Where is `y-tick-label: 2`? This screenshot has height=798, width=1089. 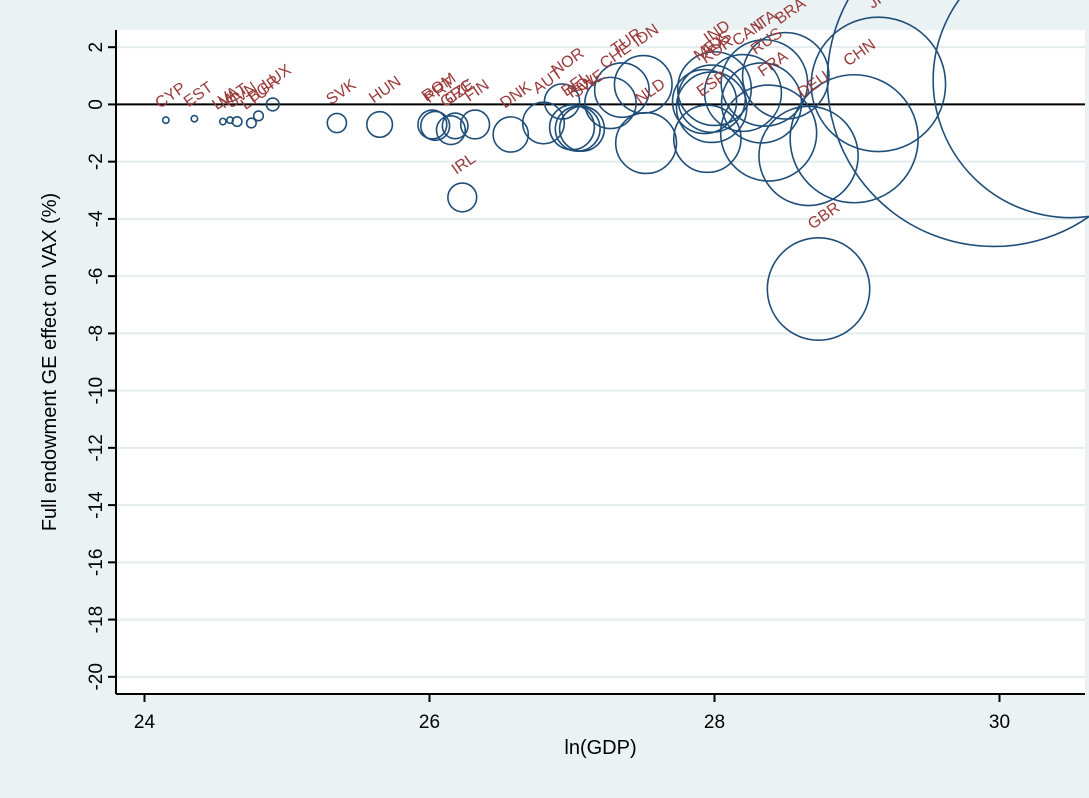 y-tick-label: 2 is located at coordinates (96, 47).